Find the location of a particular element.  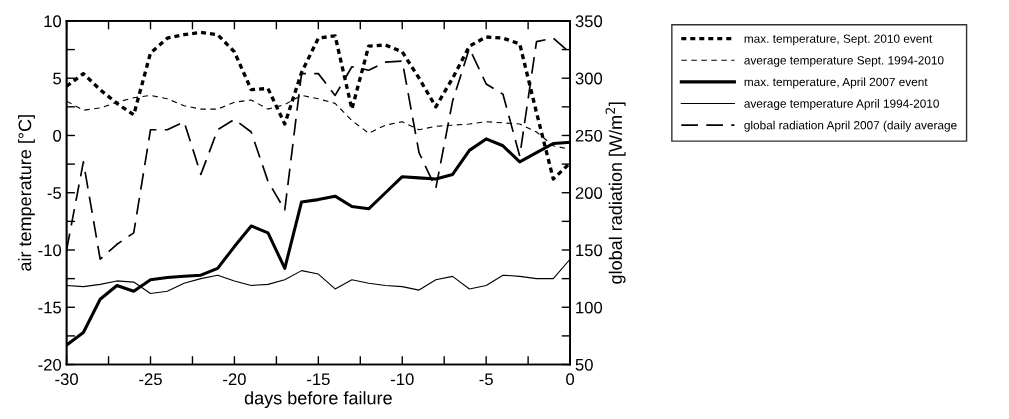

y2-axis-title: global radiation [W/m$^{2}$] is located at coordinates (615, 193).